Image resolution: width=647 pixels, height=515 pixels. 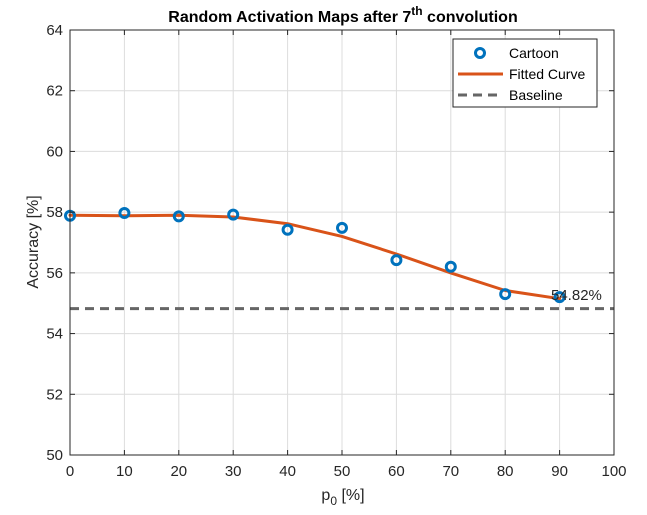 I want to click on x-axis-label-subscript: 0, so click(x=333, y=501).